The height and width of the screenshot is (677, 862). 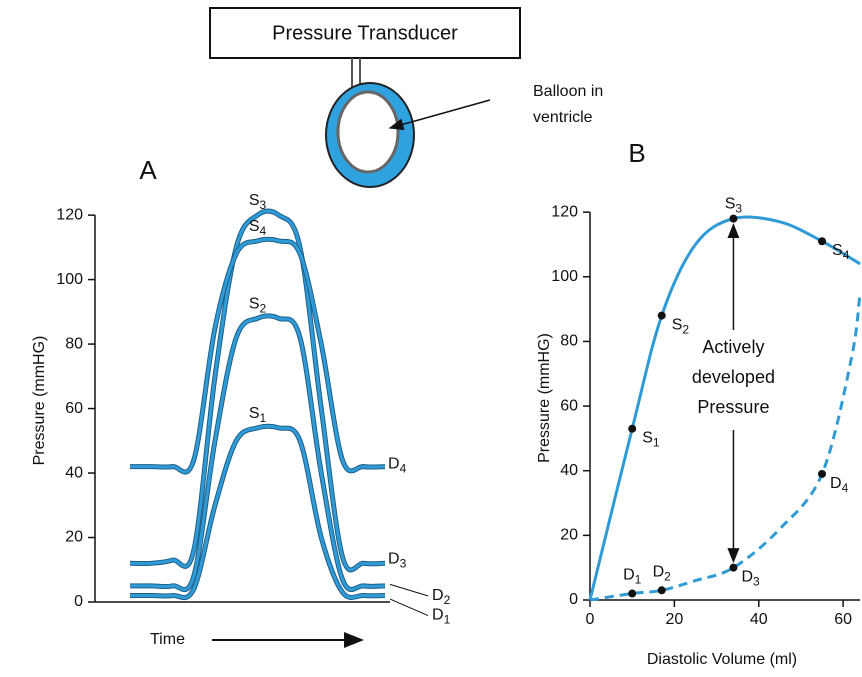 What do you see at coordinates (733, 347) in the screenshot?
I see `annotation: Actively` at bounding box center [733, 347].